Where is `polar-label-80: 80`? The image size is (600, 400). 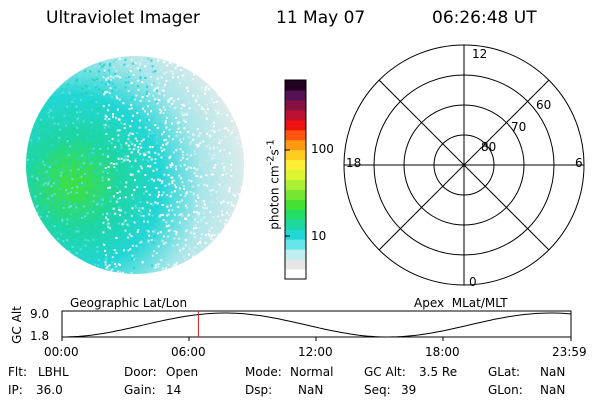
polar-label-80: 80 is located at coordinates (489, 147).